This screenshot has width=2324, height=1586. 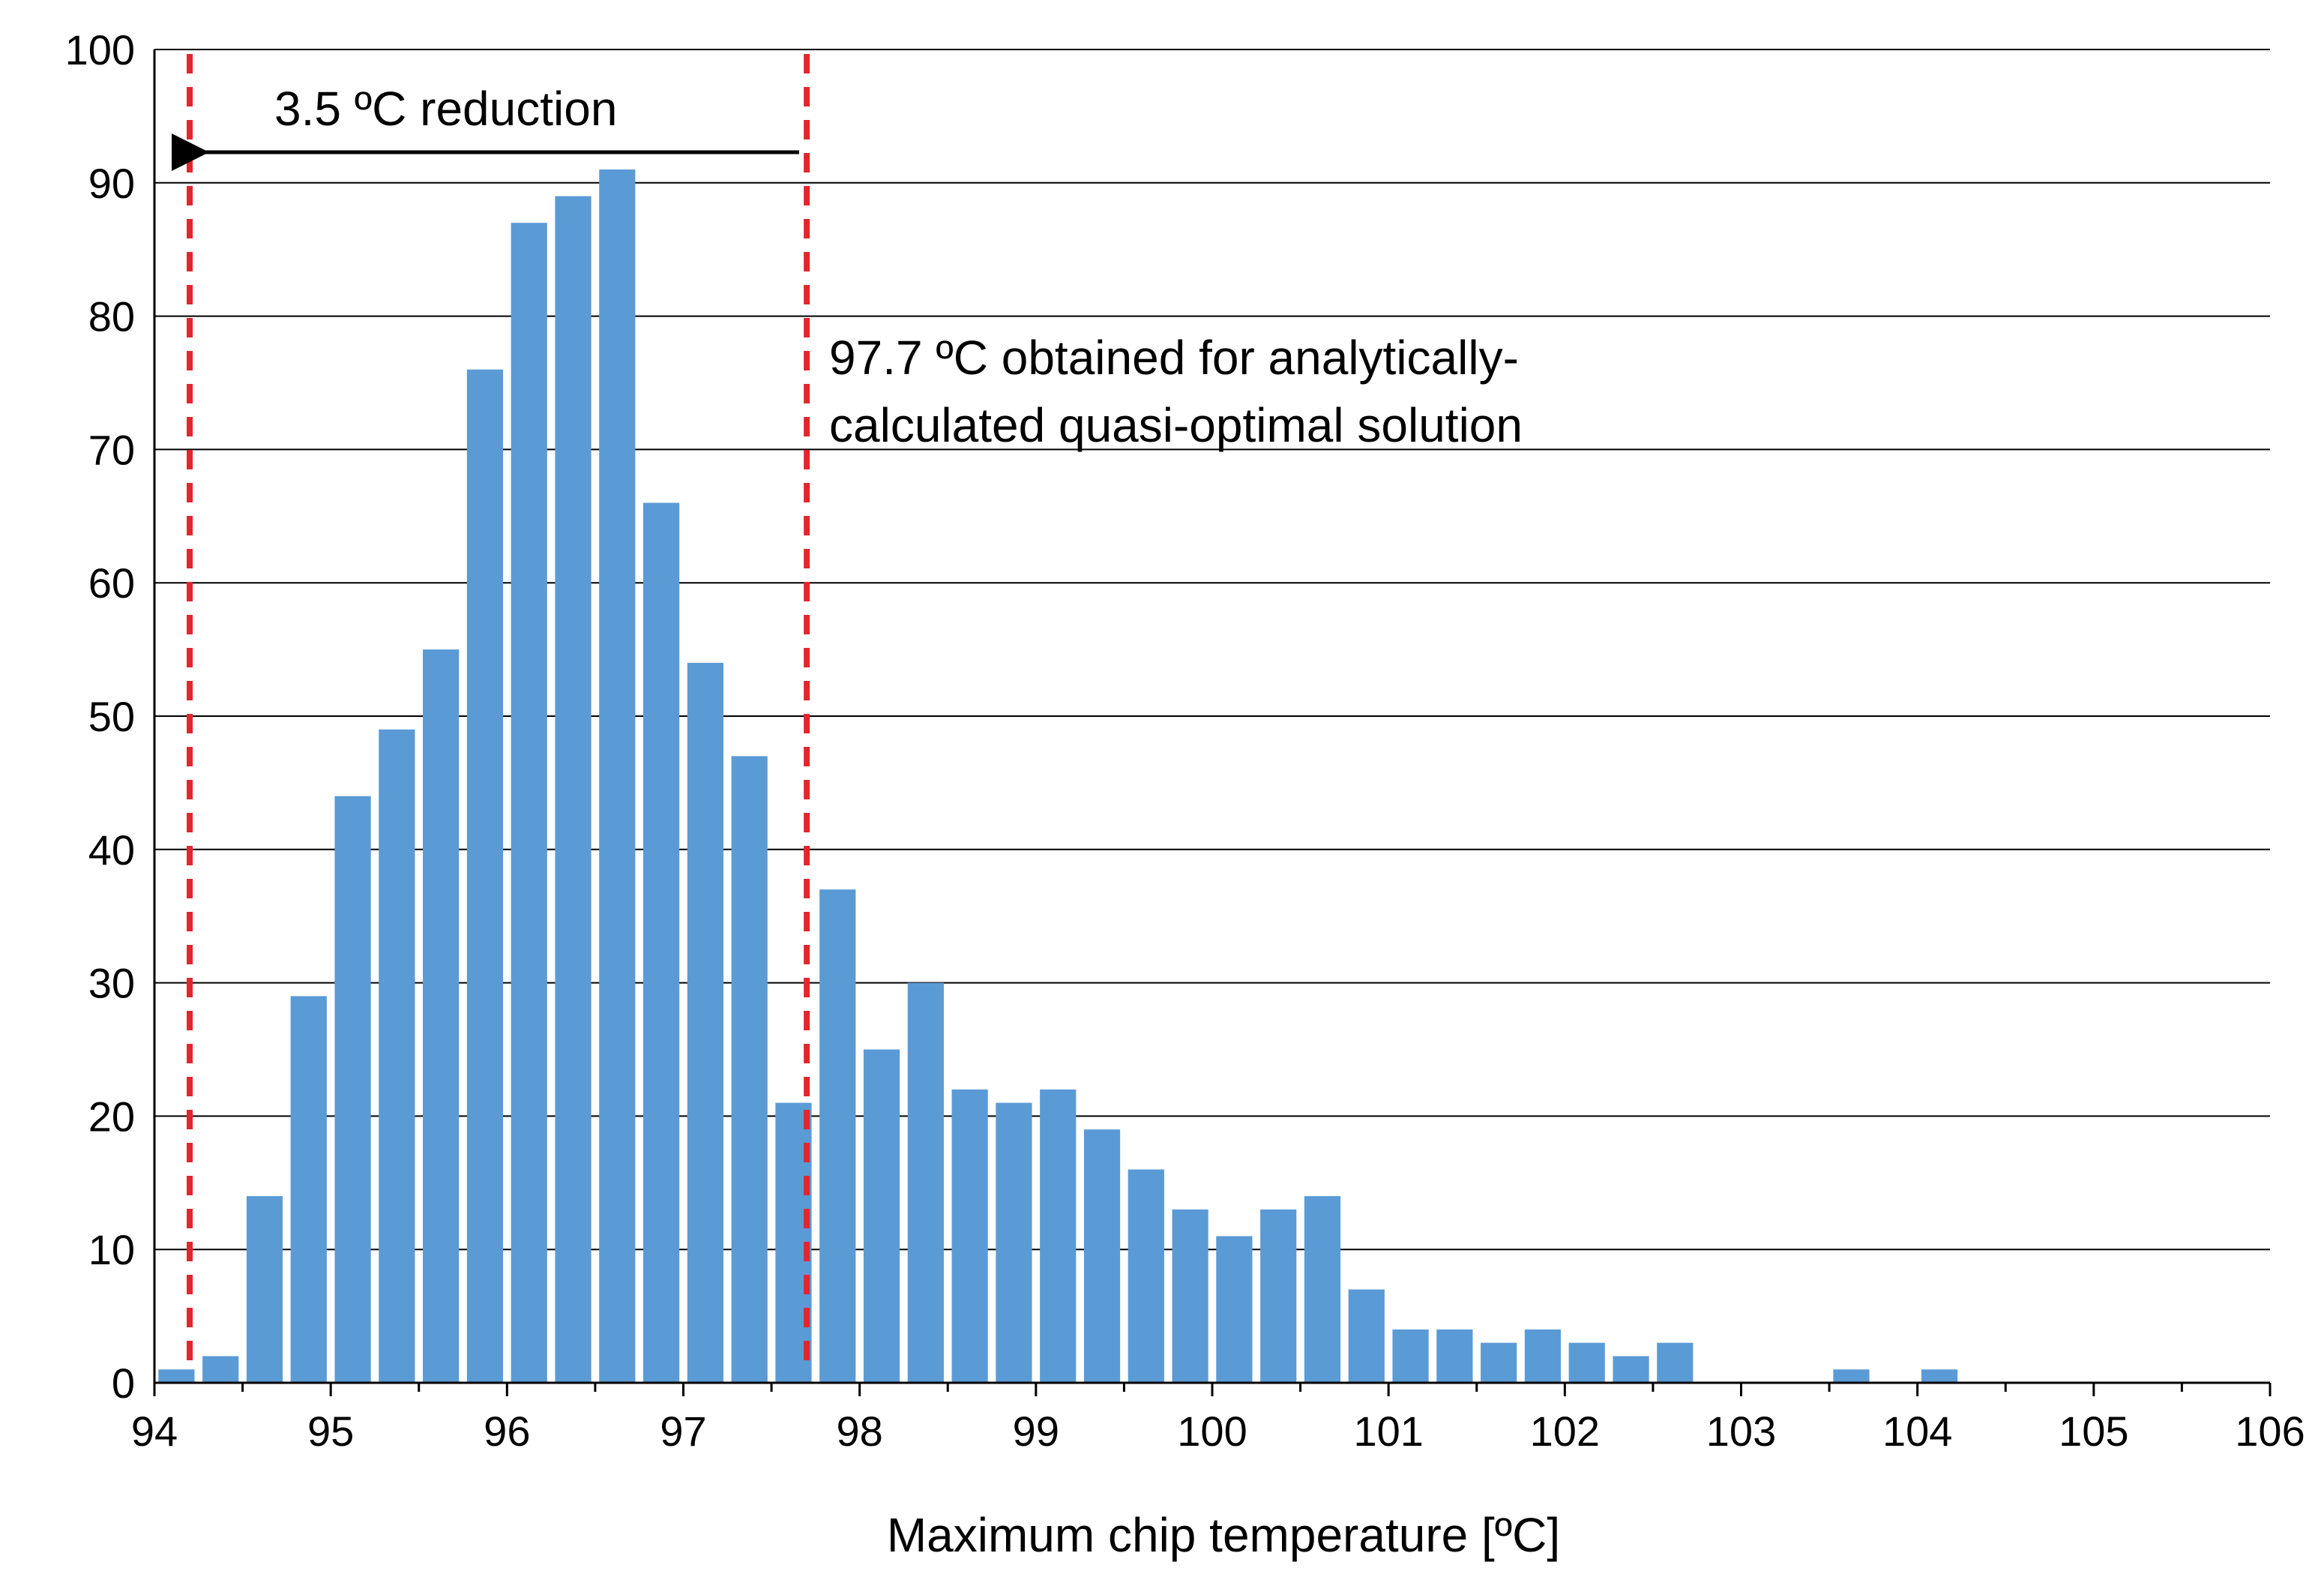 What do you see at coordinates (2093, 1431) in the screenshot?
I see `x-tick-label: 105` at bounding box center [2093, 1431].